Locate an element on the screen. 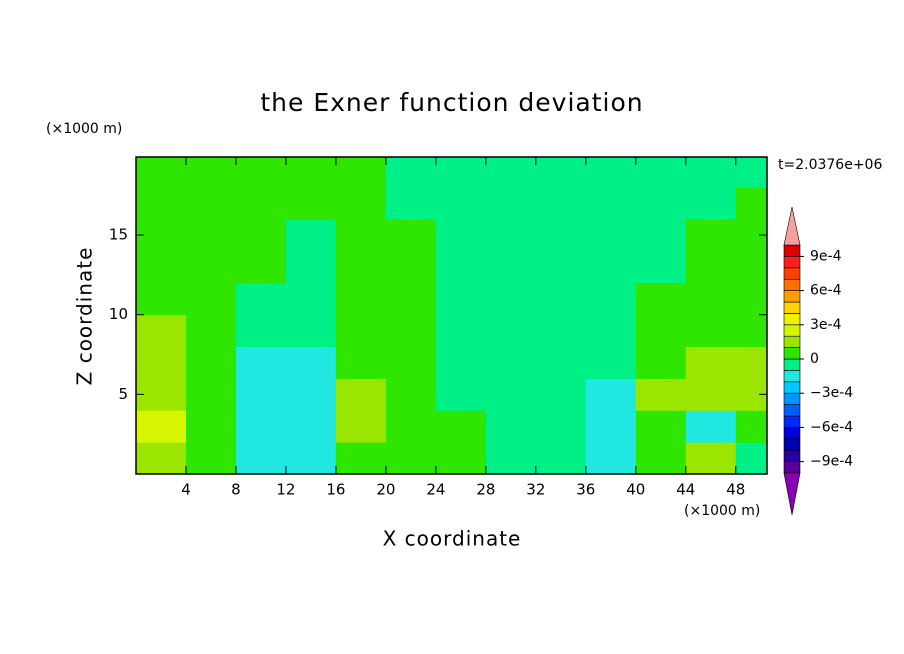 This screenshot has height=654, width=904. x-tick-label: 32 is located at coordinates (535, 490).